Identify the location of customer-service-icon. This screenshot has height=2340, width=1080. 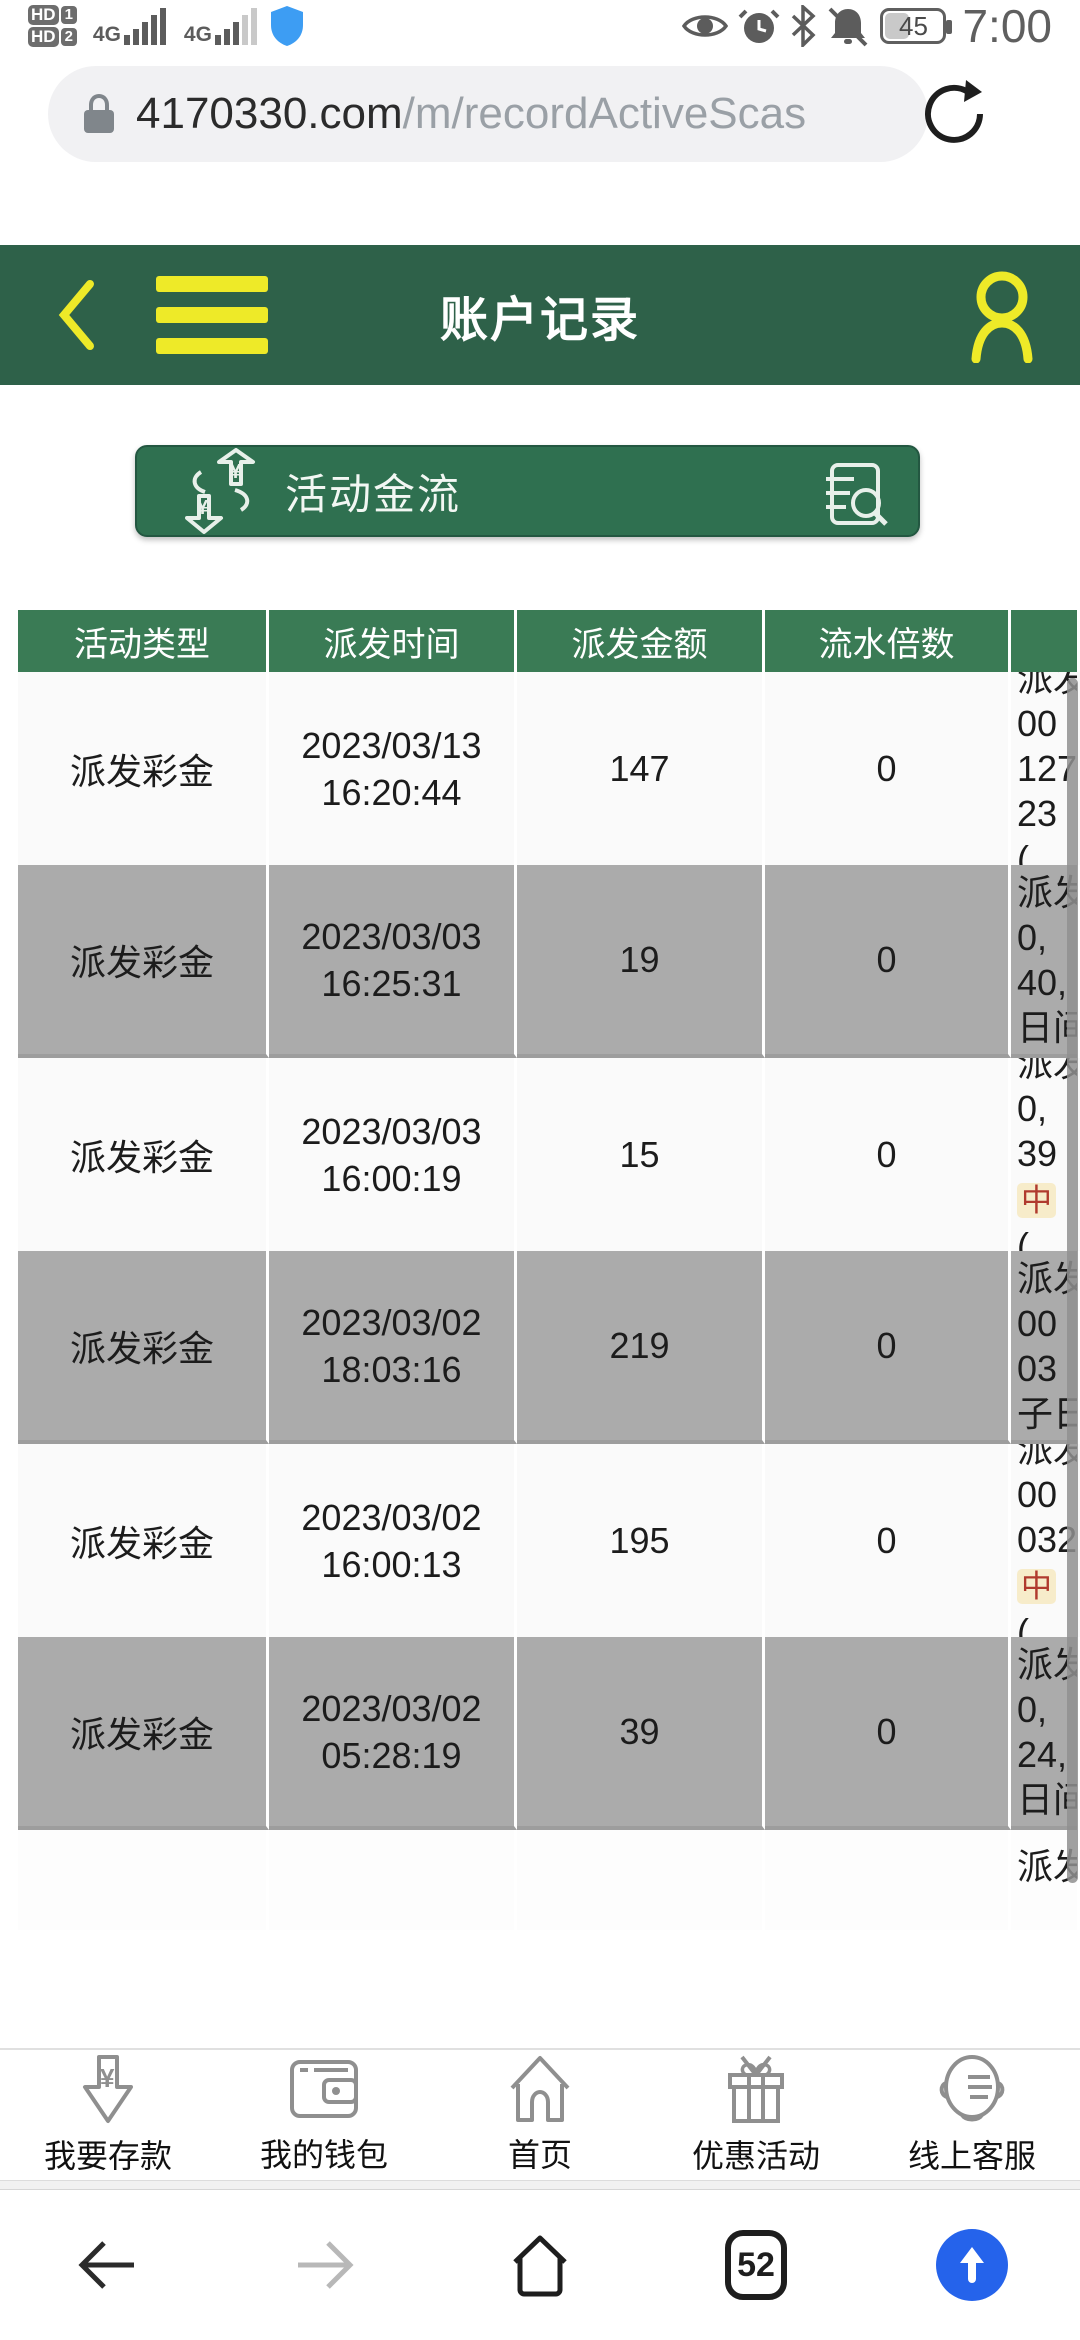
(972, 2088).